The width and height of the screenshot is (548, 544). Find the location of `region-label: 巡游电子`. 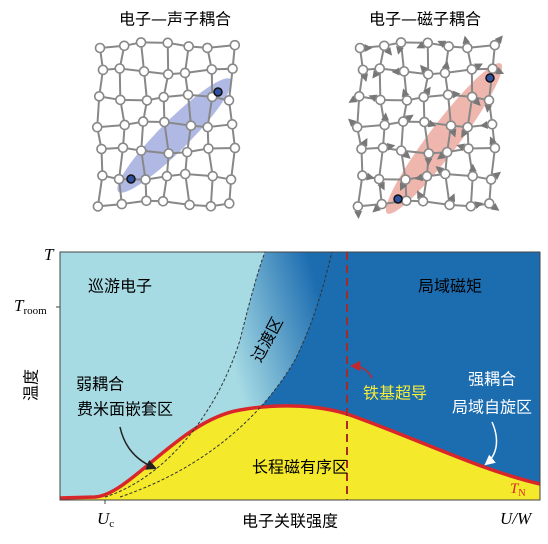

region-label: 巡游电子 is located at coordinates (120, 286).